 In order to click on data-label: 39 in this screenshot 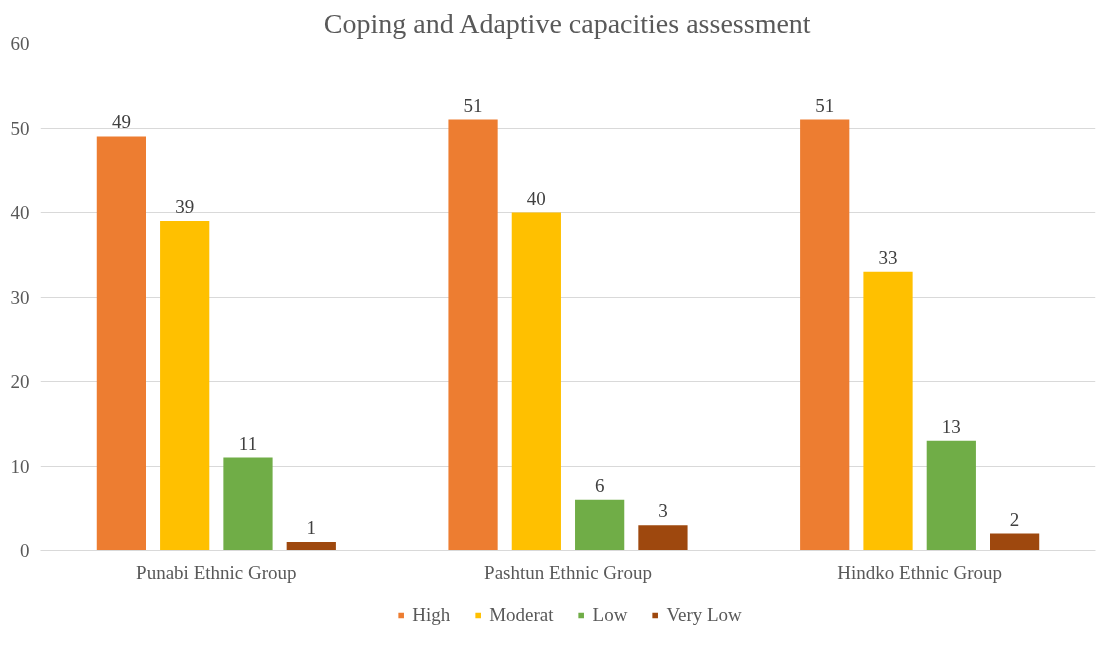, I will do `click(185, 206)`.